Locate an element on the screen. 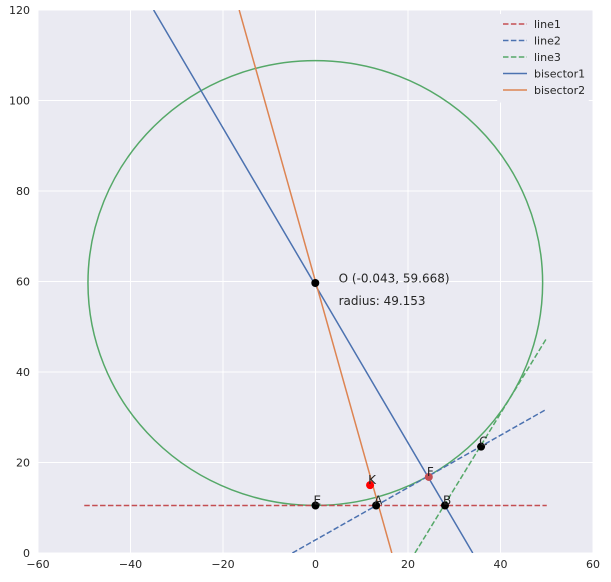  point-label-C: C is located at coordinates (483, 442).